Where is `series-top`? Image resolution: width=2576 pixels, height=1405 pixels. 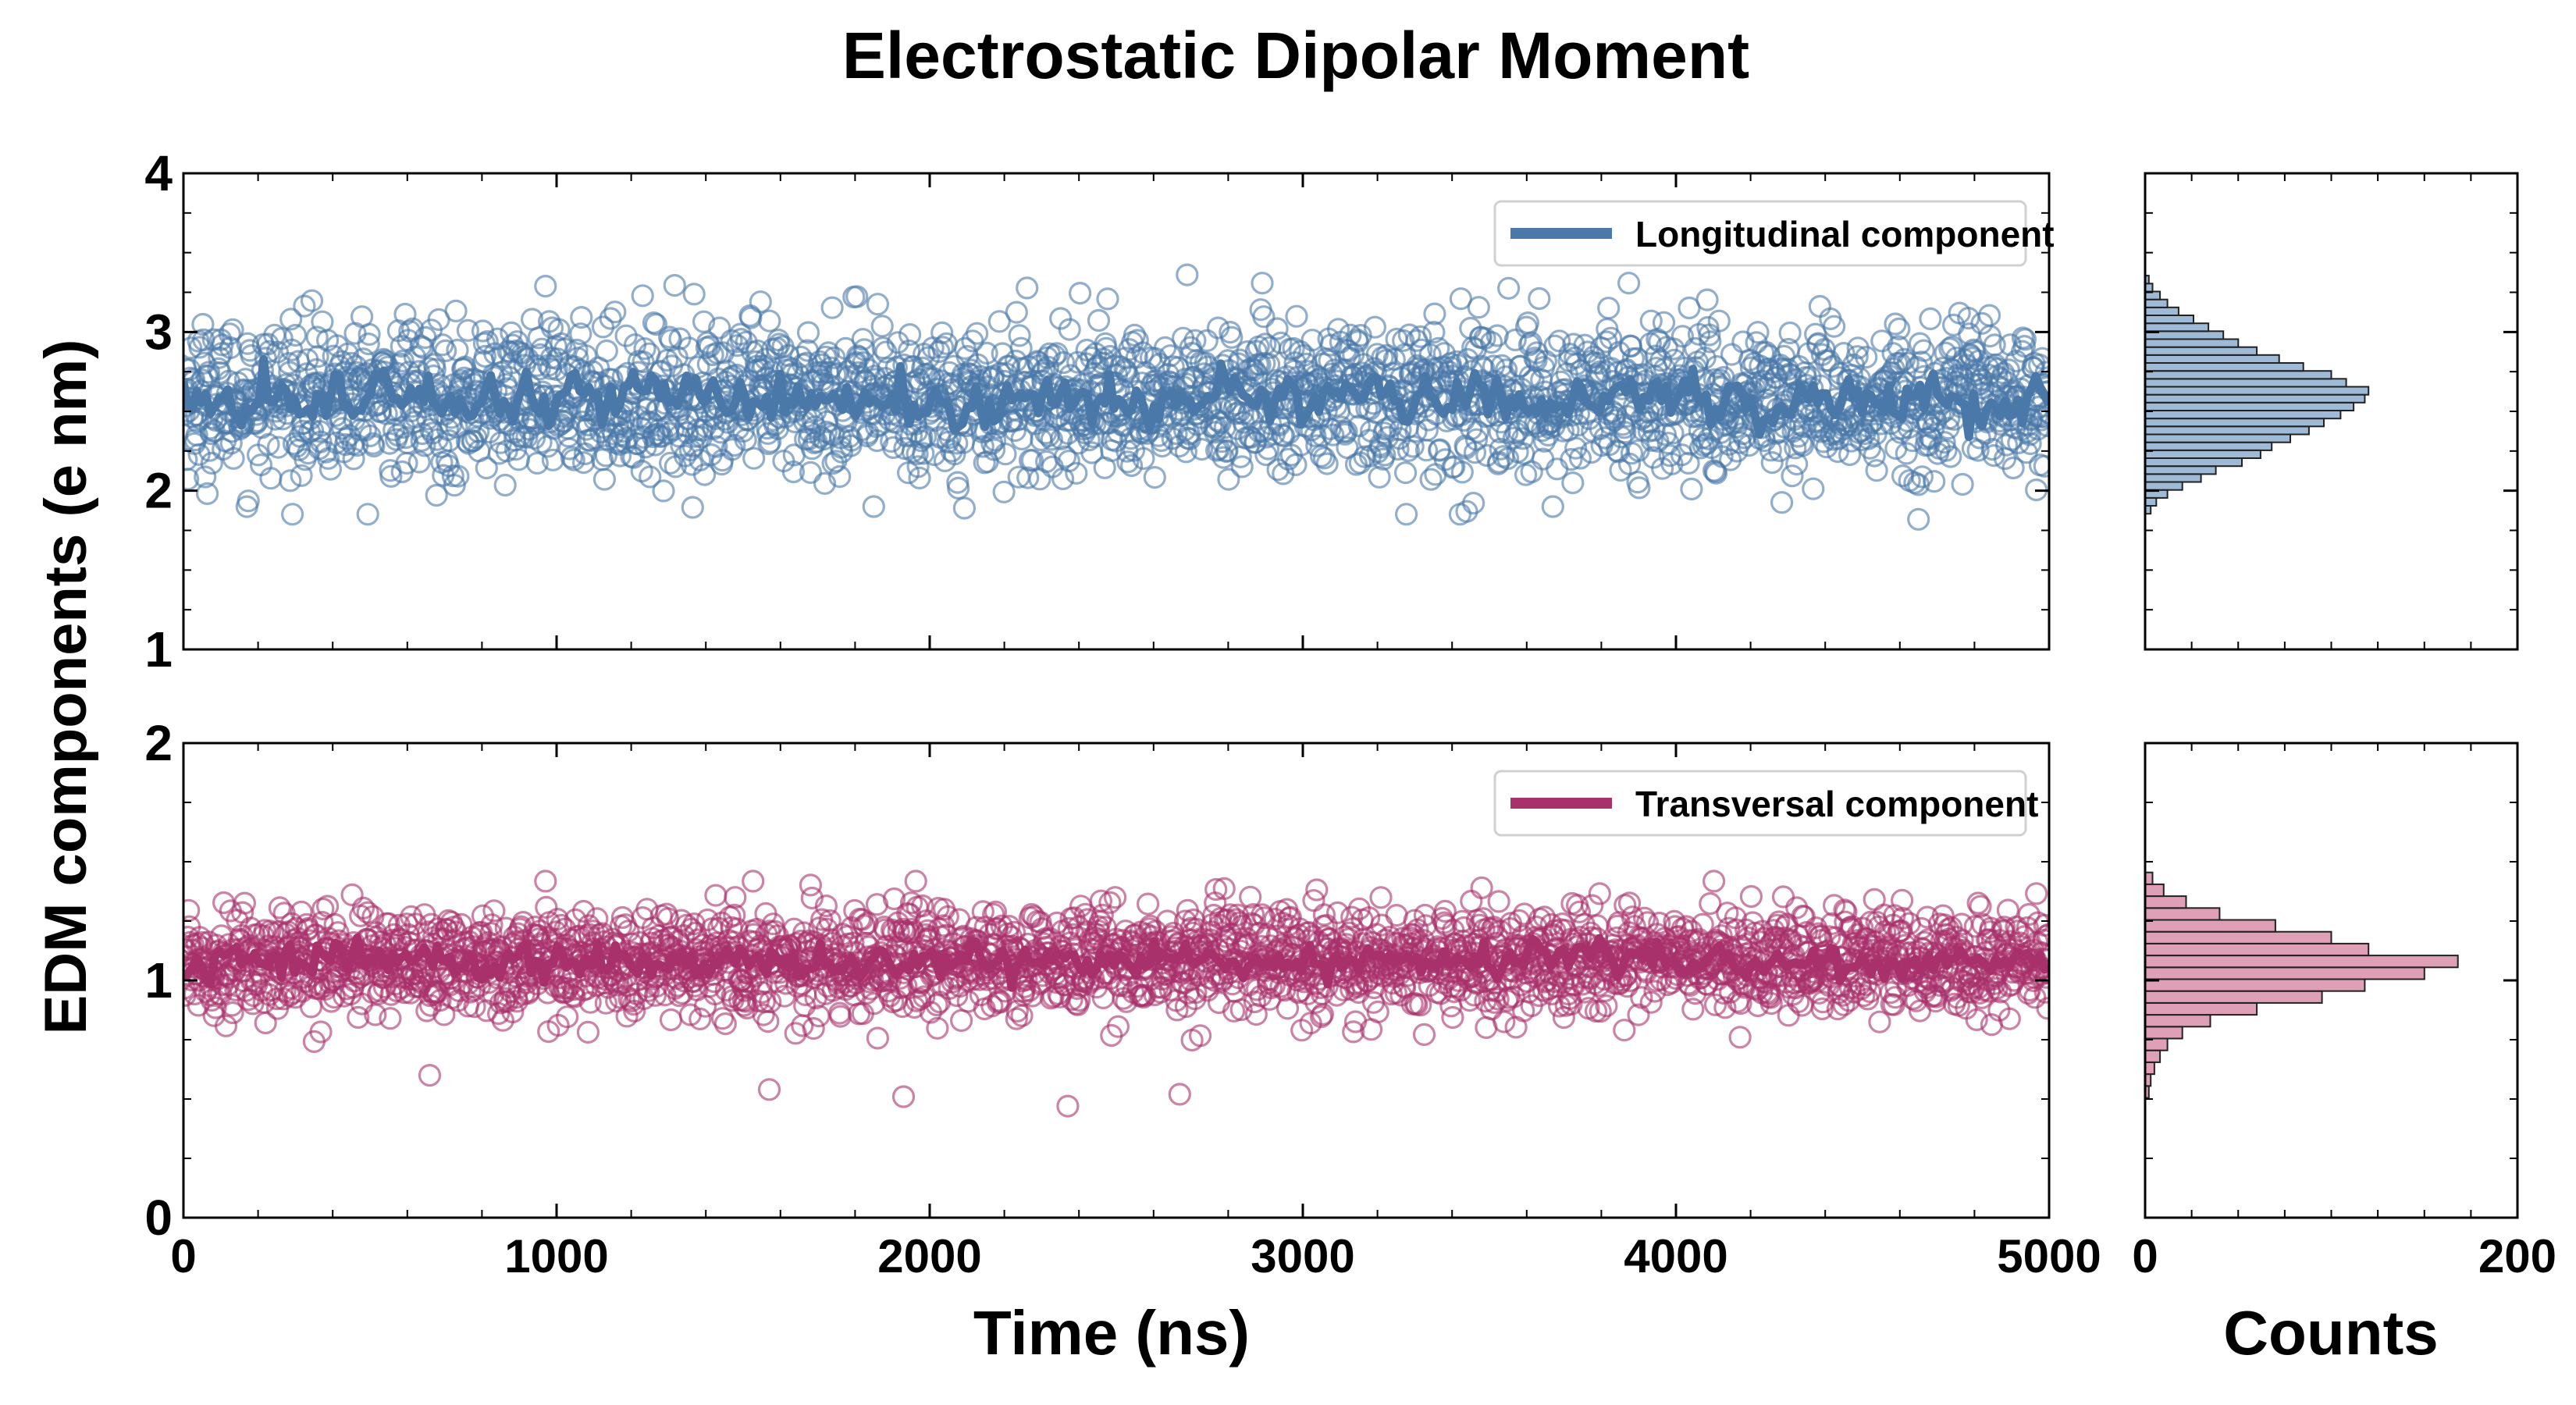 series-top is located at coordinates (1116, 397).